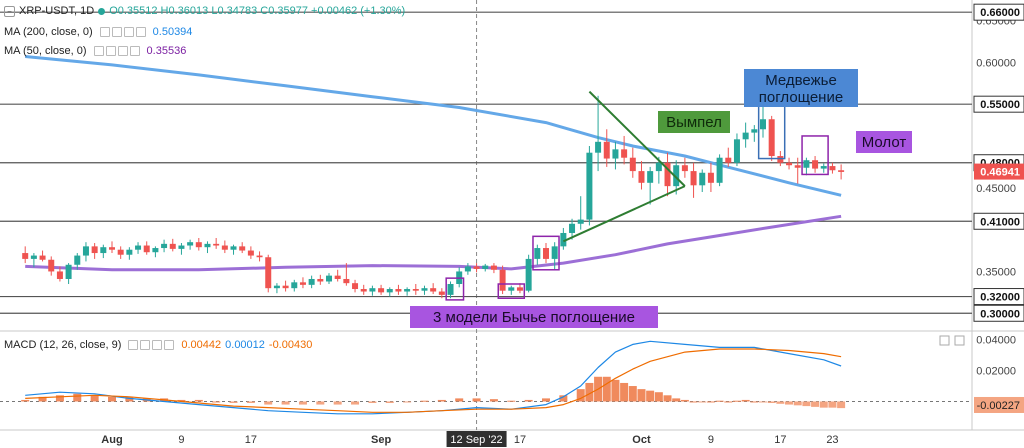 The image size is (1024, 448). What do you see at coordinates (999, 171) in the screenshot?
I see `current-price-box` at bounding box center [999, 171].